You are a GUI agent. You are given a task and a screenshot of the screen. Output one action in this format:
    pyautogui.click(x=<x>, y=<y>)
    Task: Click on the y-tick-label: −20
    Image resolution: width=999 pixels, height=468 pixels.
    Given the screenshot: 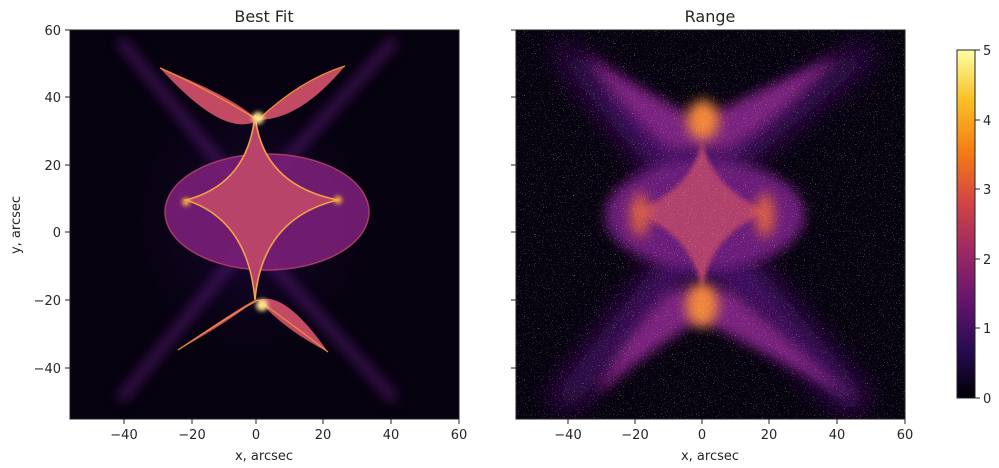 What is the action you would take?
    pyautogui.click(x=47, y=301)
    